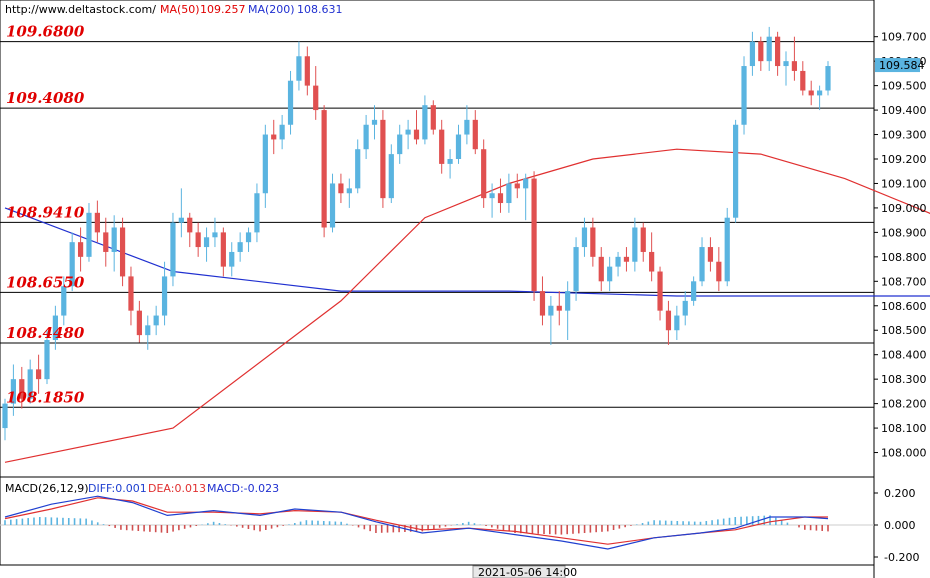 The width and height of the screenshot is (930, 578). I want to click on price-tick-label: 109.500, so click(904, 86).